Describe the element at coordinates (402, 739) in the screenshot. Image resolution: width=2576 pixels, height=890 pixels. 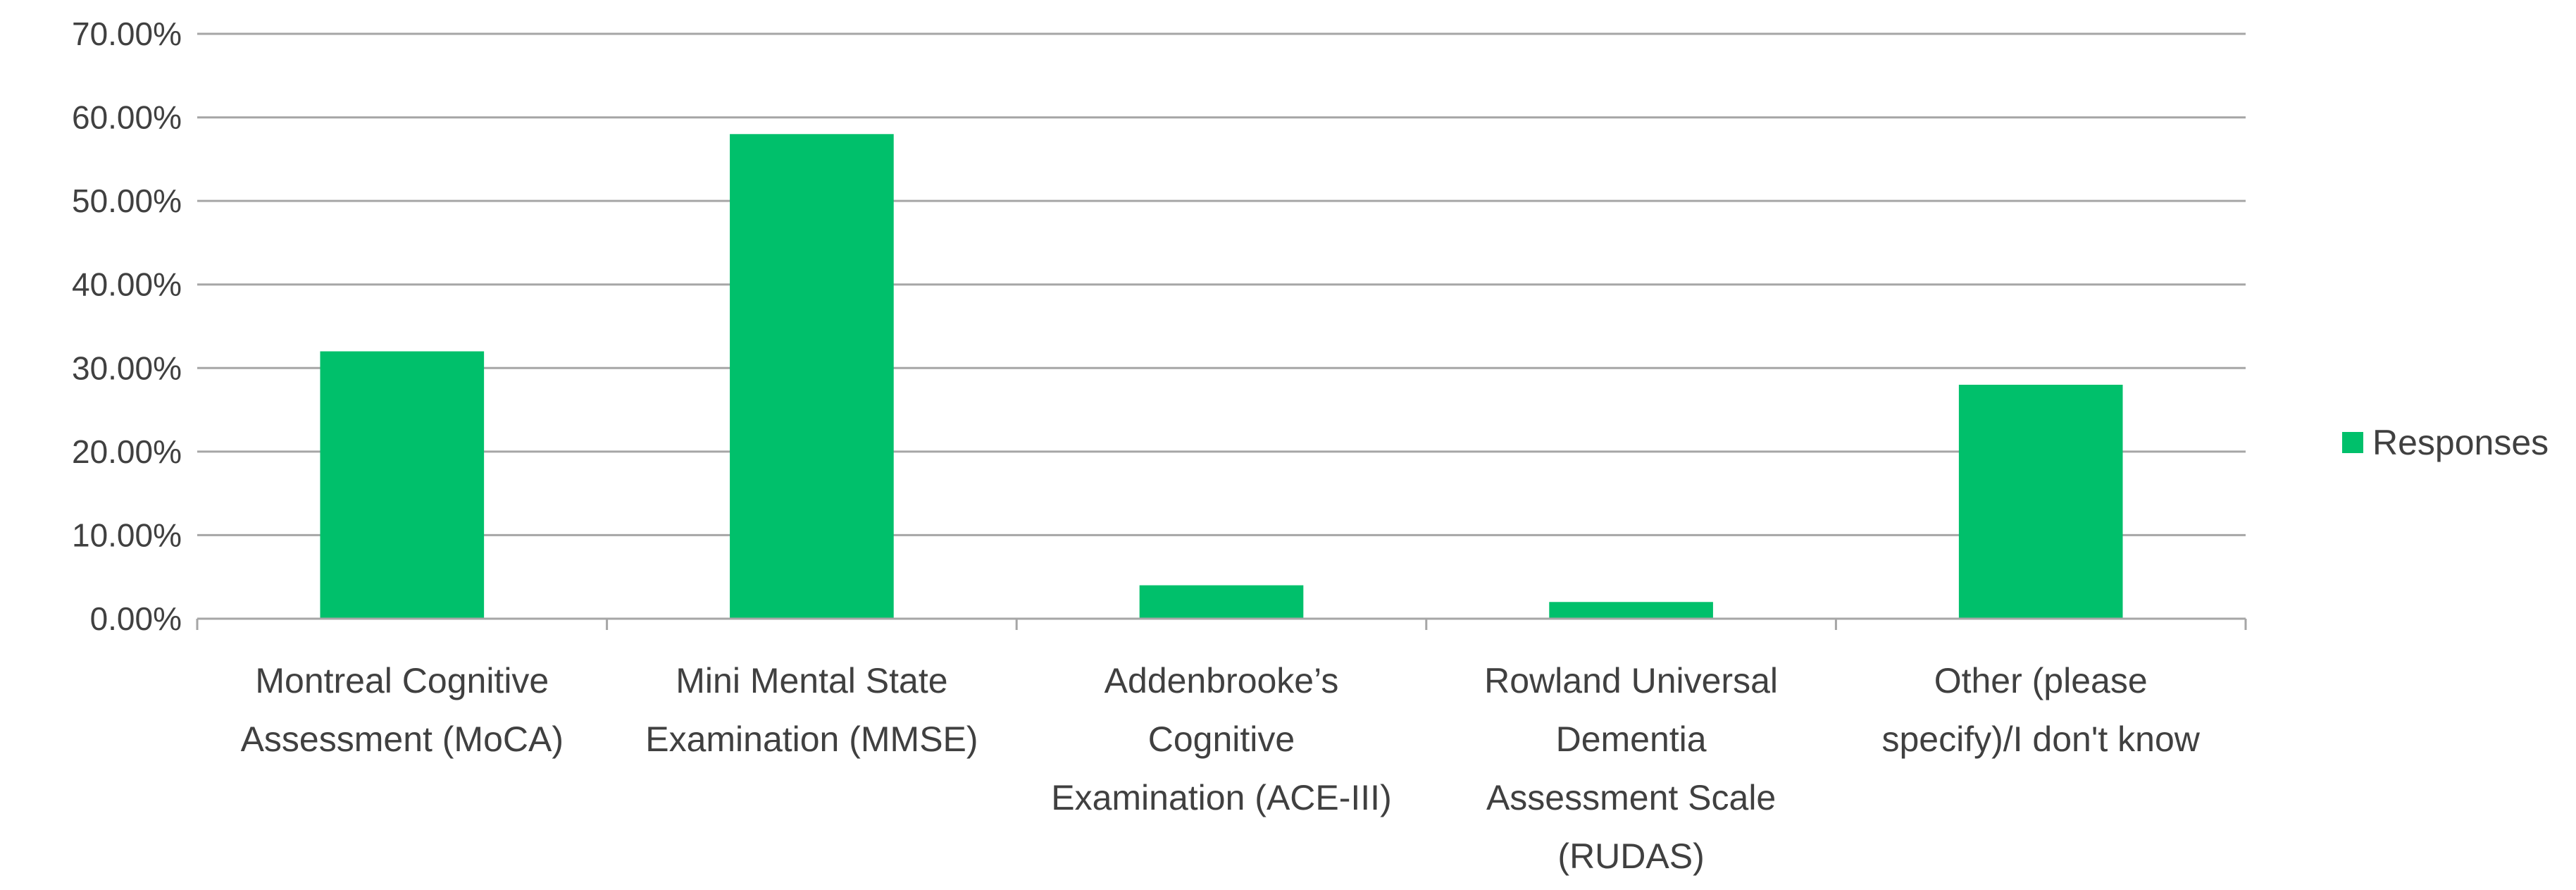
I see `x-tick-label-line: Assessment (MoCA)` at that location.